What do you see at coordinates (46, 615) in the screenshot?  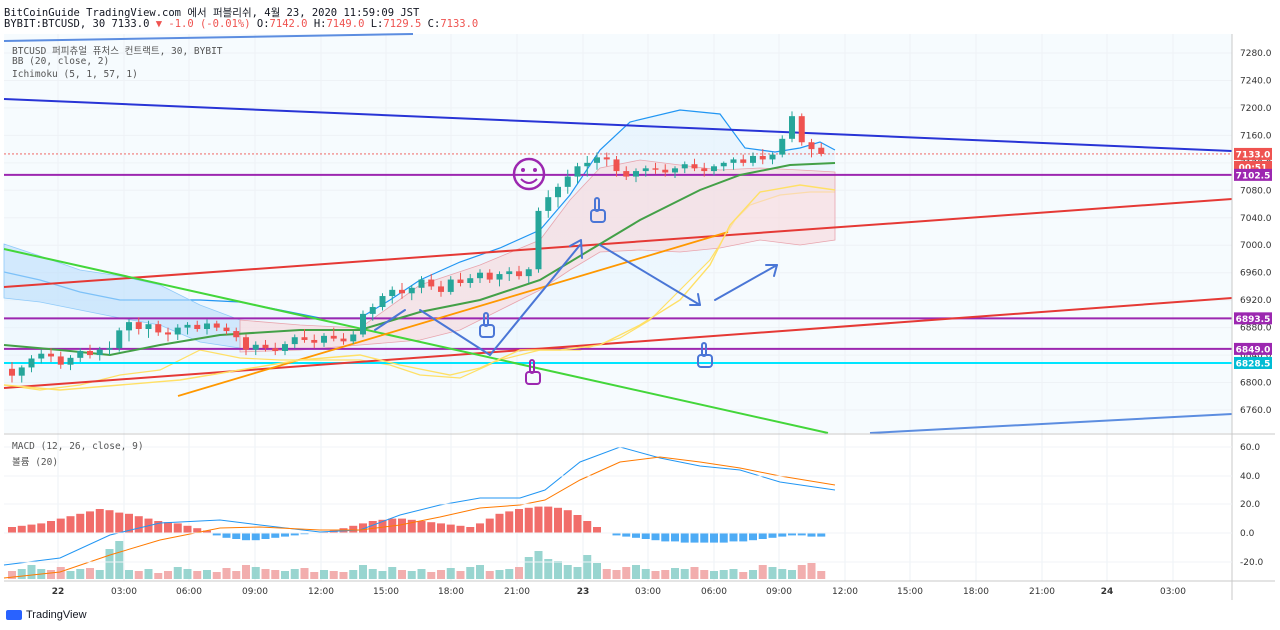 I see `tradingview-logo: TradingView` at bounding box center [46, 615].